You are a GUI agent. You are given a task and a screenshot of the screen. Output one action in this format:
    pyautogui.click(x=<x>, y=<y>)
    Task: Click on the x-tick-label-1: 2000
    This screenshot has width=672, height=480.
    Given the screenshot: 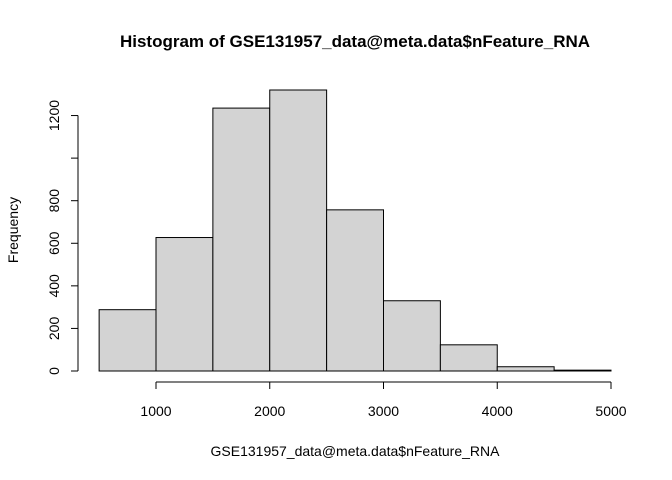 What is the action you would take?
    pyautogui.click(x=269, y=411)
    